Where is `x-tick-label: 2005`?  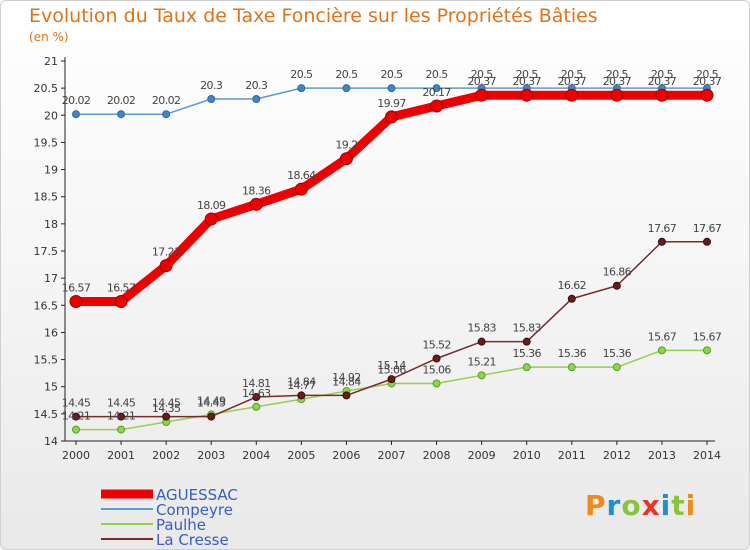
x-tick-label: 2005 is located at coordinates (301, 455).